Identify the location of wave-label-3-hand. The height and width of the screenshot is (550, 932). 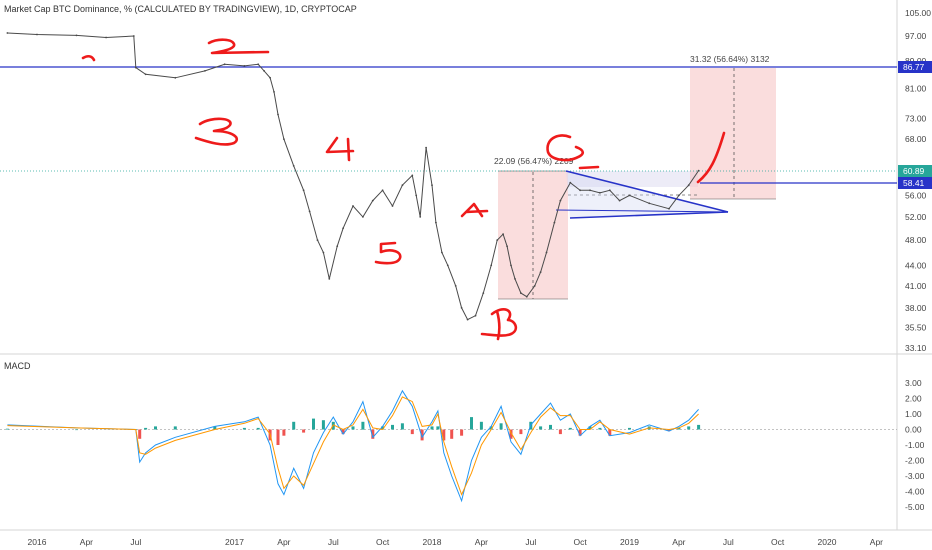
(216, 131).